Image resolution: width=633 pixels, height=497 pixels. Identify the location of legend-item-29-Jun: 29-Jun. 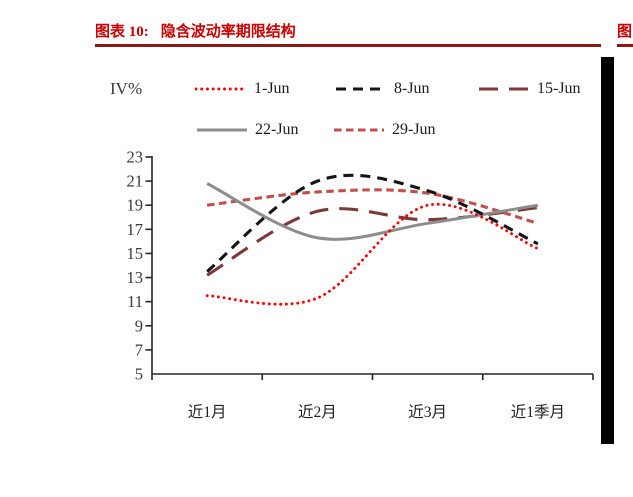
(384, 130).